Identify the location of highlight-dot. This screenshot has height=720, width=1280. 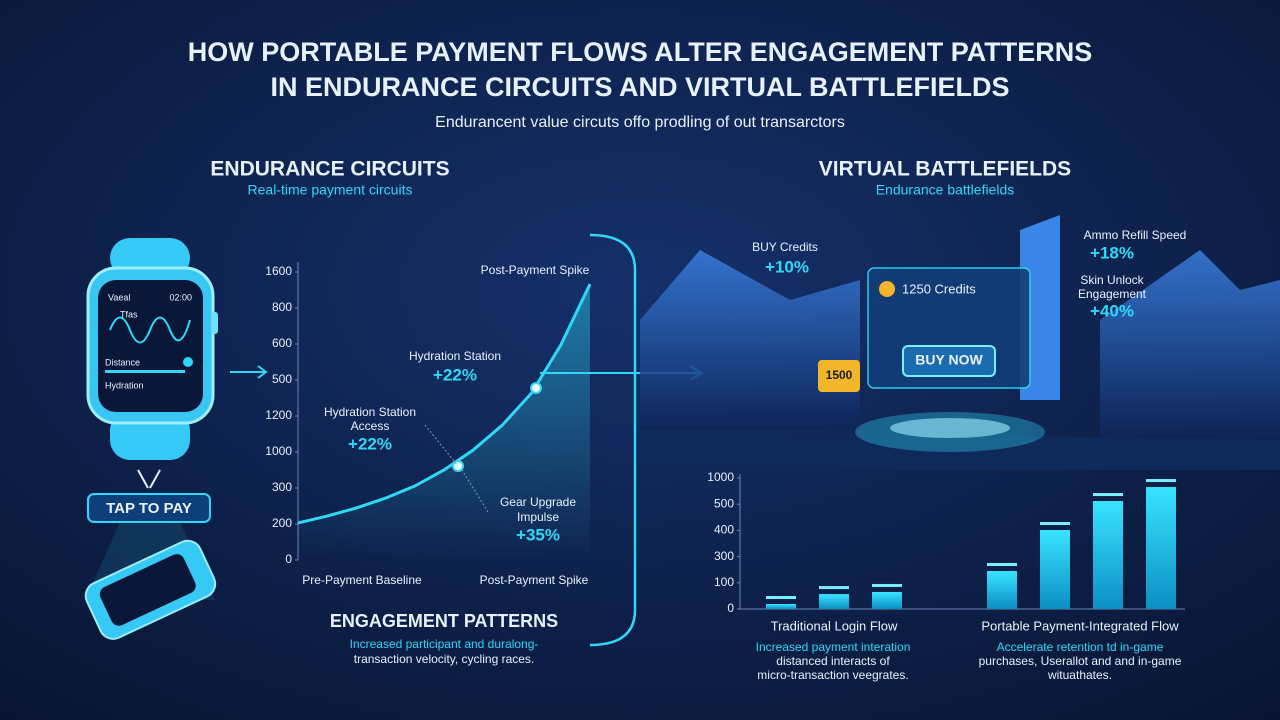
(536, 388).